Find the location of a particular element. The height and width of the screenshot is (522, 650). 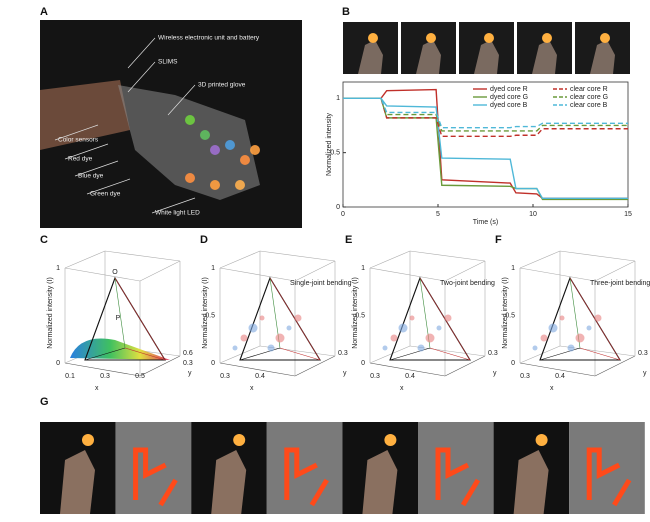

x-tick-label: 15 is located at coordinates (628, 214).